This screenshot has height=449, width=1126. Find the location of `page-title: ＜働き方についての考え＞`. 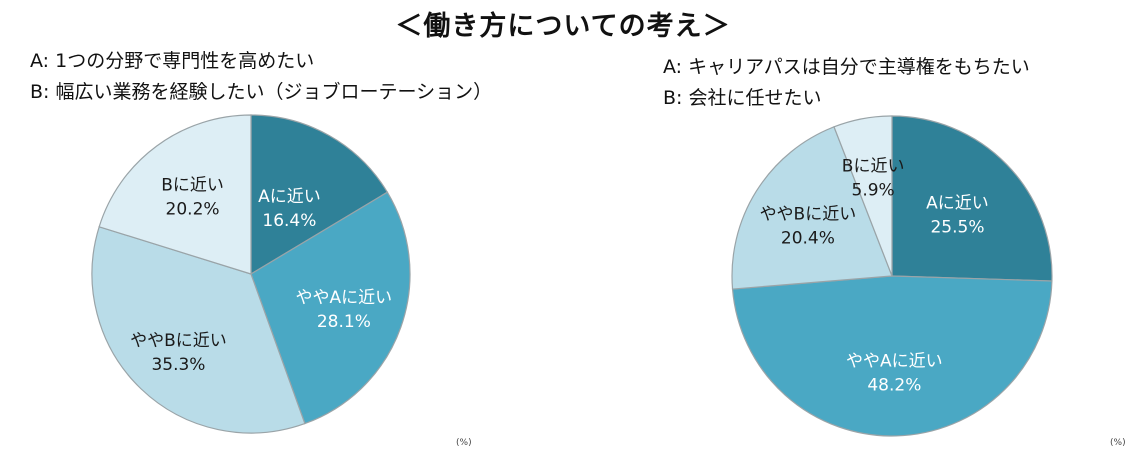

page-title: ＜働き方についての考え＞ is located at coordinates (563, 26).